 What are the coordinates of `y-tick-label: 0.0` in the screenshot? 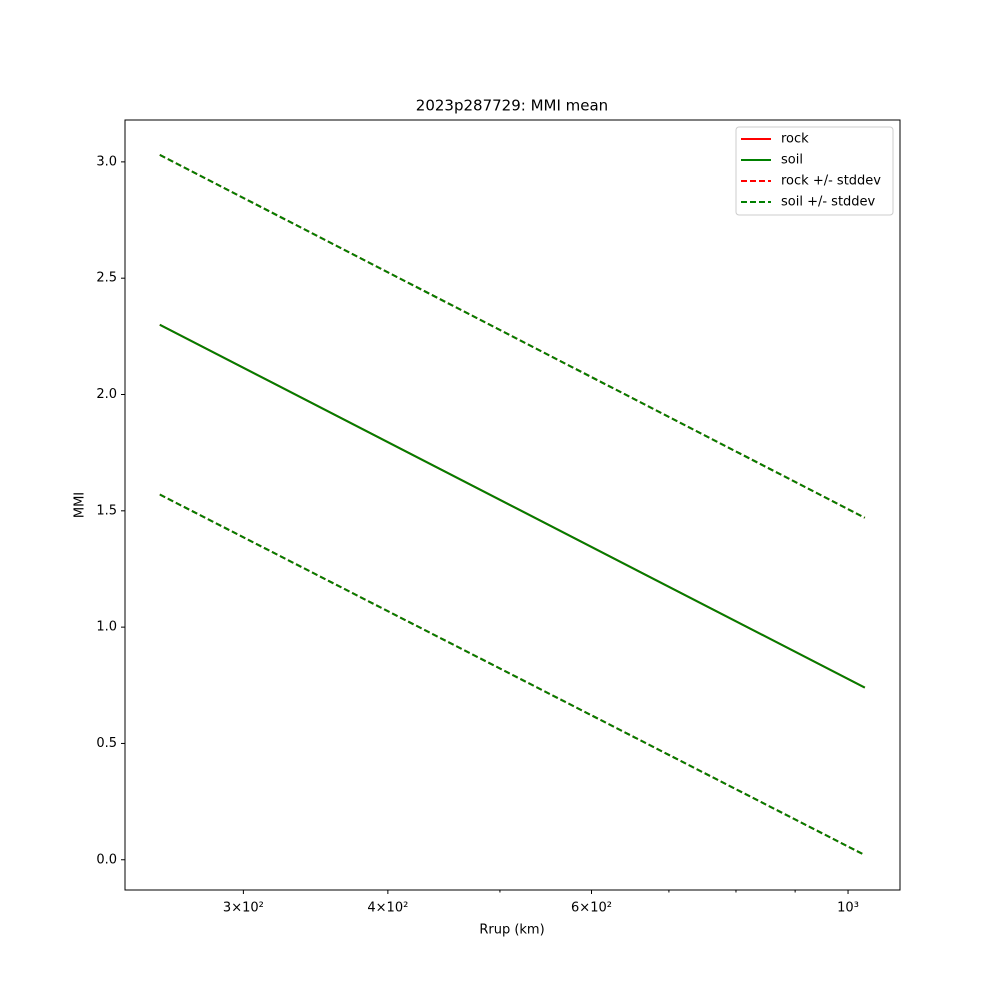 It's located at (106, 859).